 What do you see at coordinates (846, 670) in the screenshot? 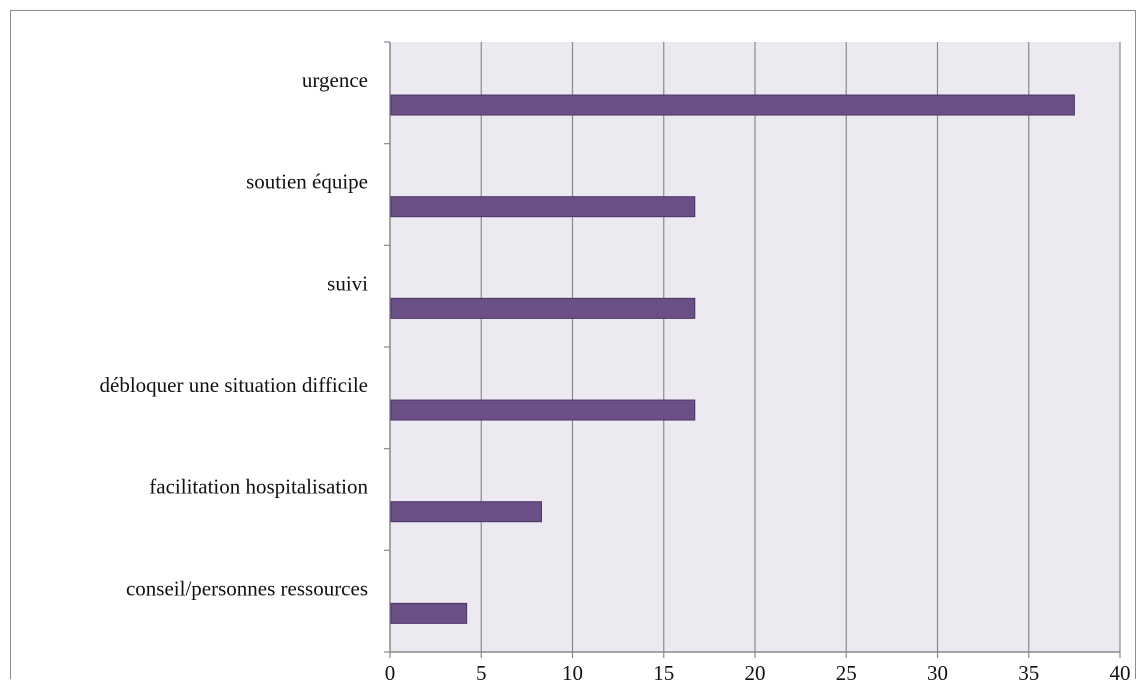
I see `x-tick-label: 25` at bounding box center [846, 670].